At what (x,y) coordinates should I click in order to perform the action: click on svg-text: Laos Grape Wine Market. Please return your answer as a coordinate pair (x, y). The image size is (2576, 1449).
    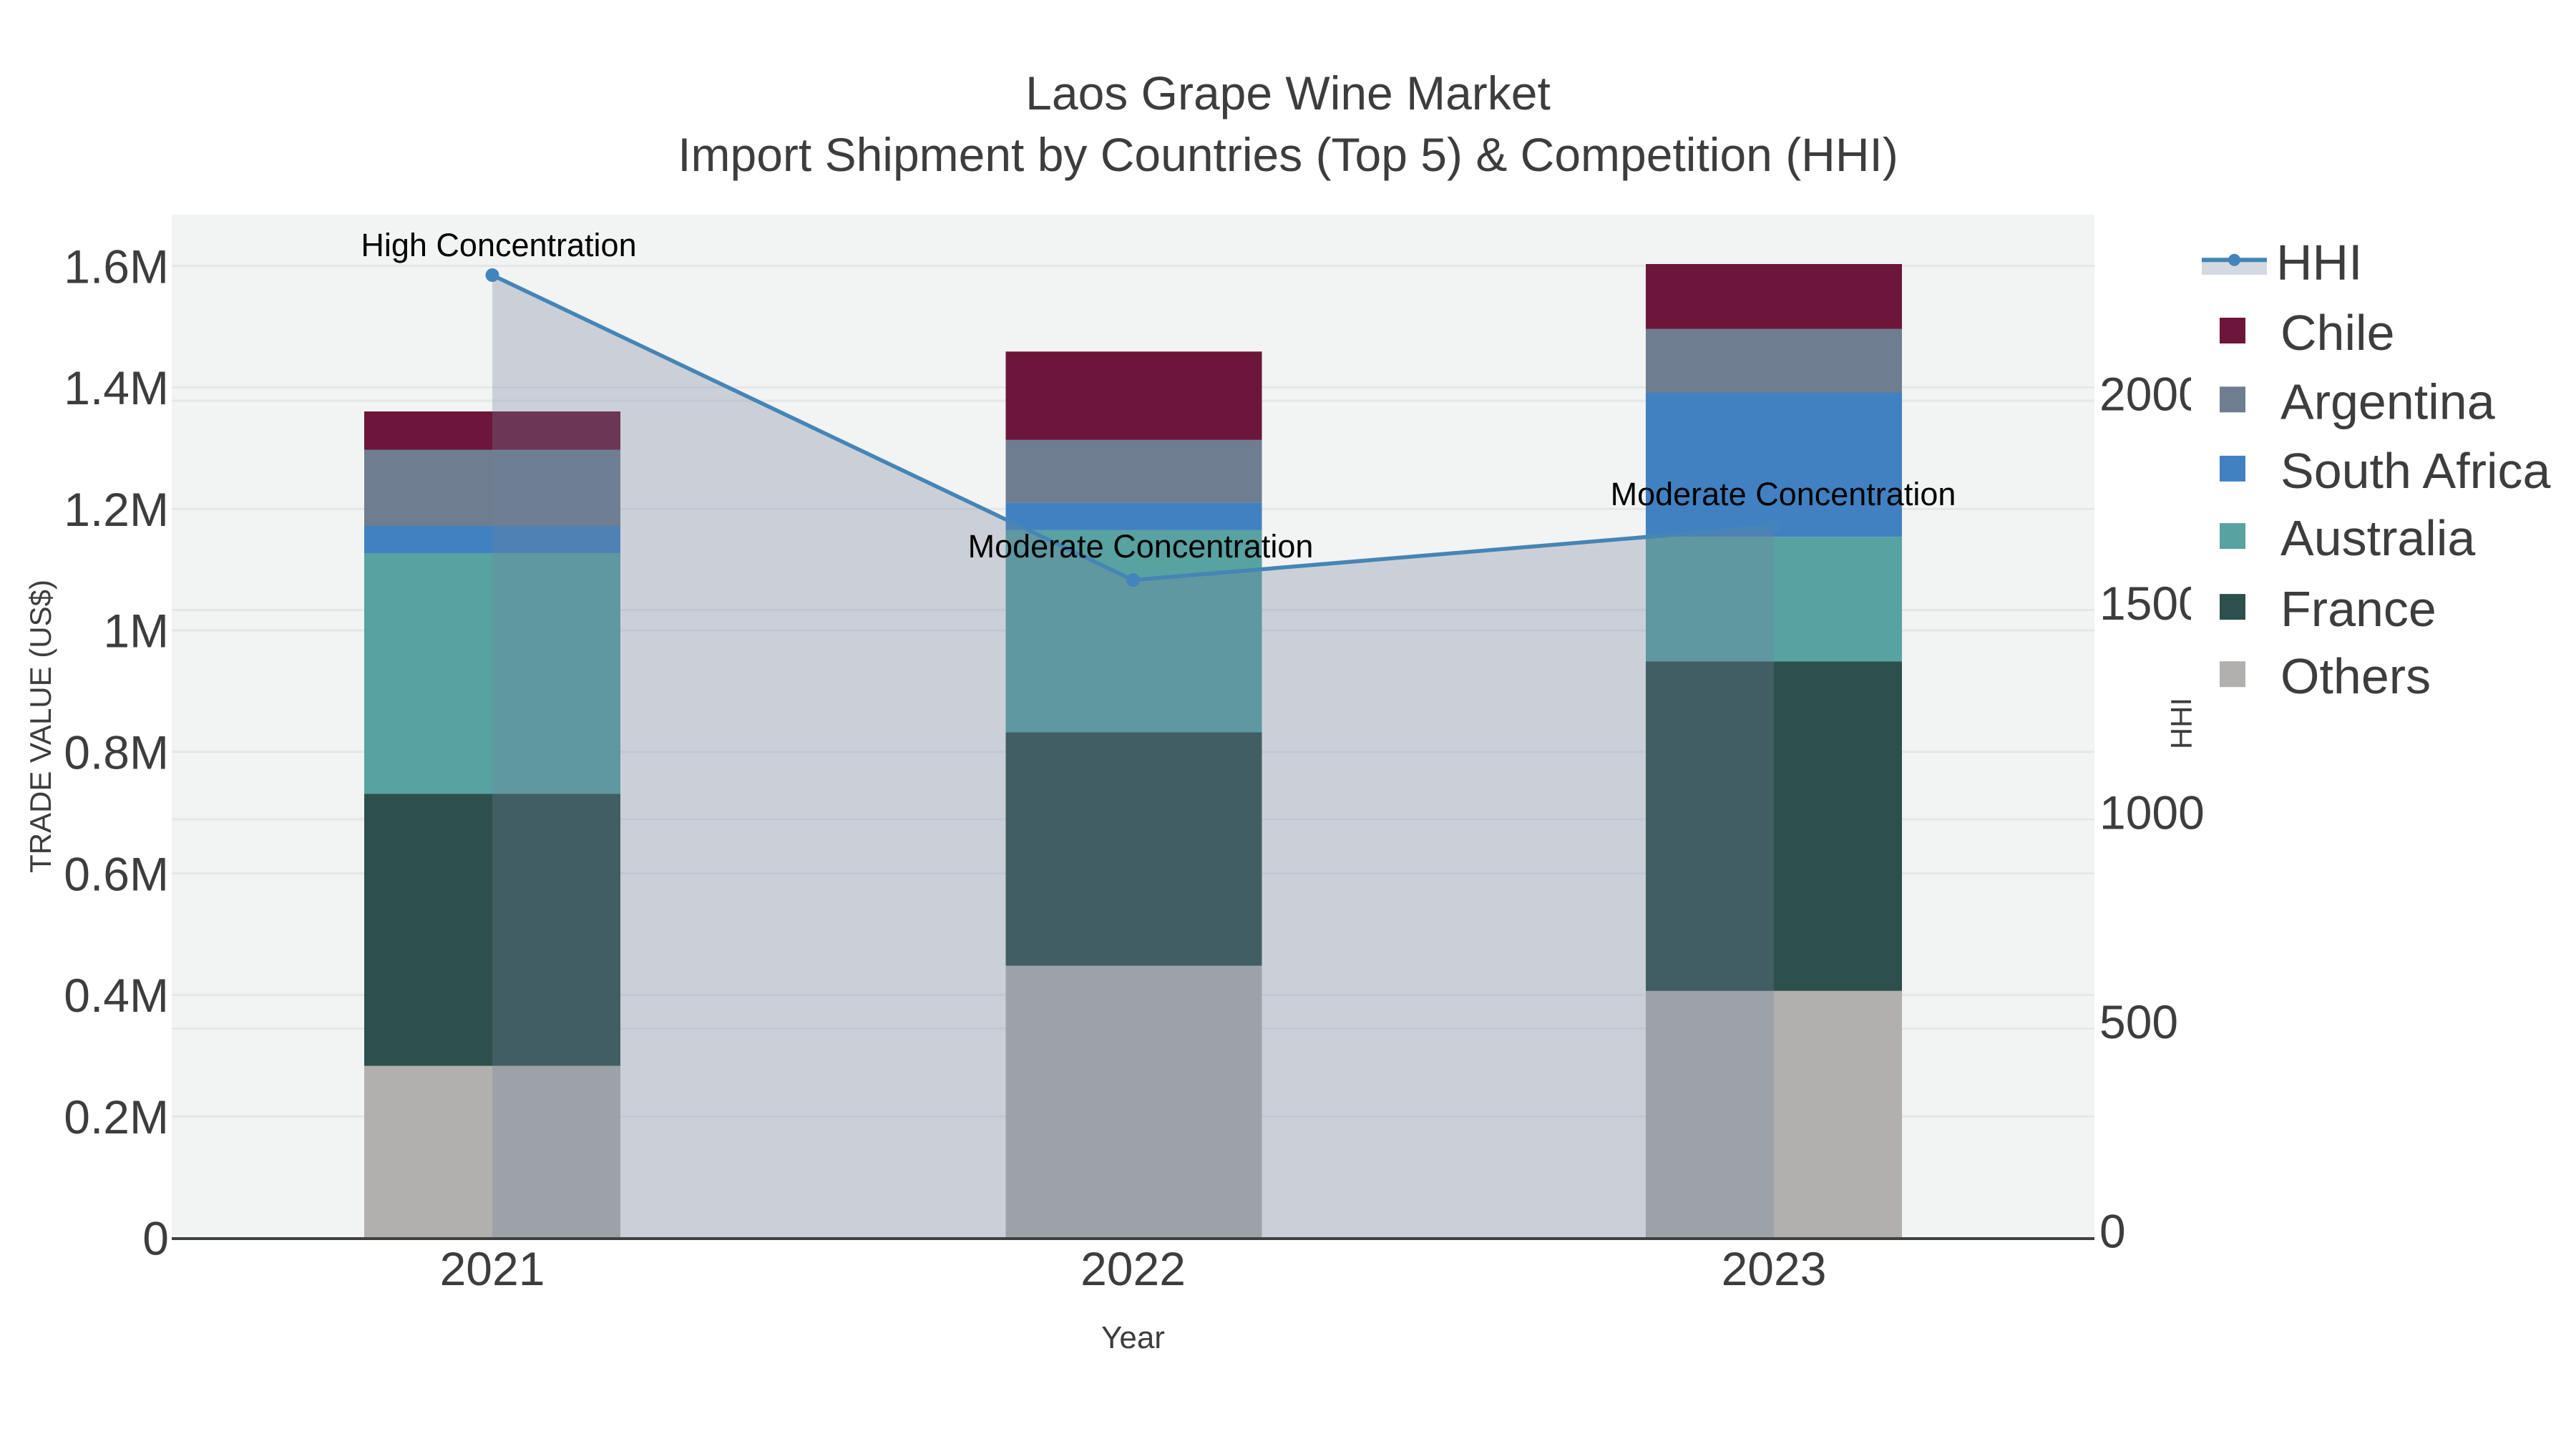
    Looking at the image, I should click on (1288, 93).